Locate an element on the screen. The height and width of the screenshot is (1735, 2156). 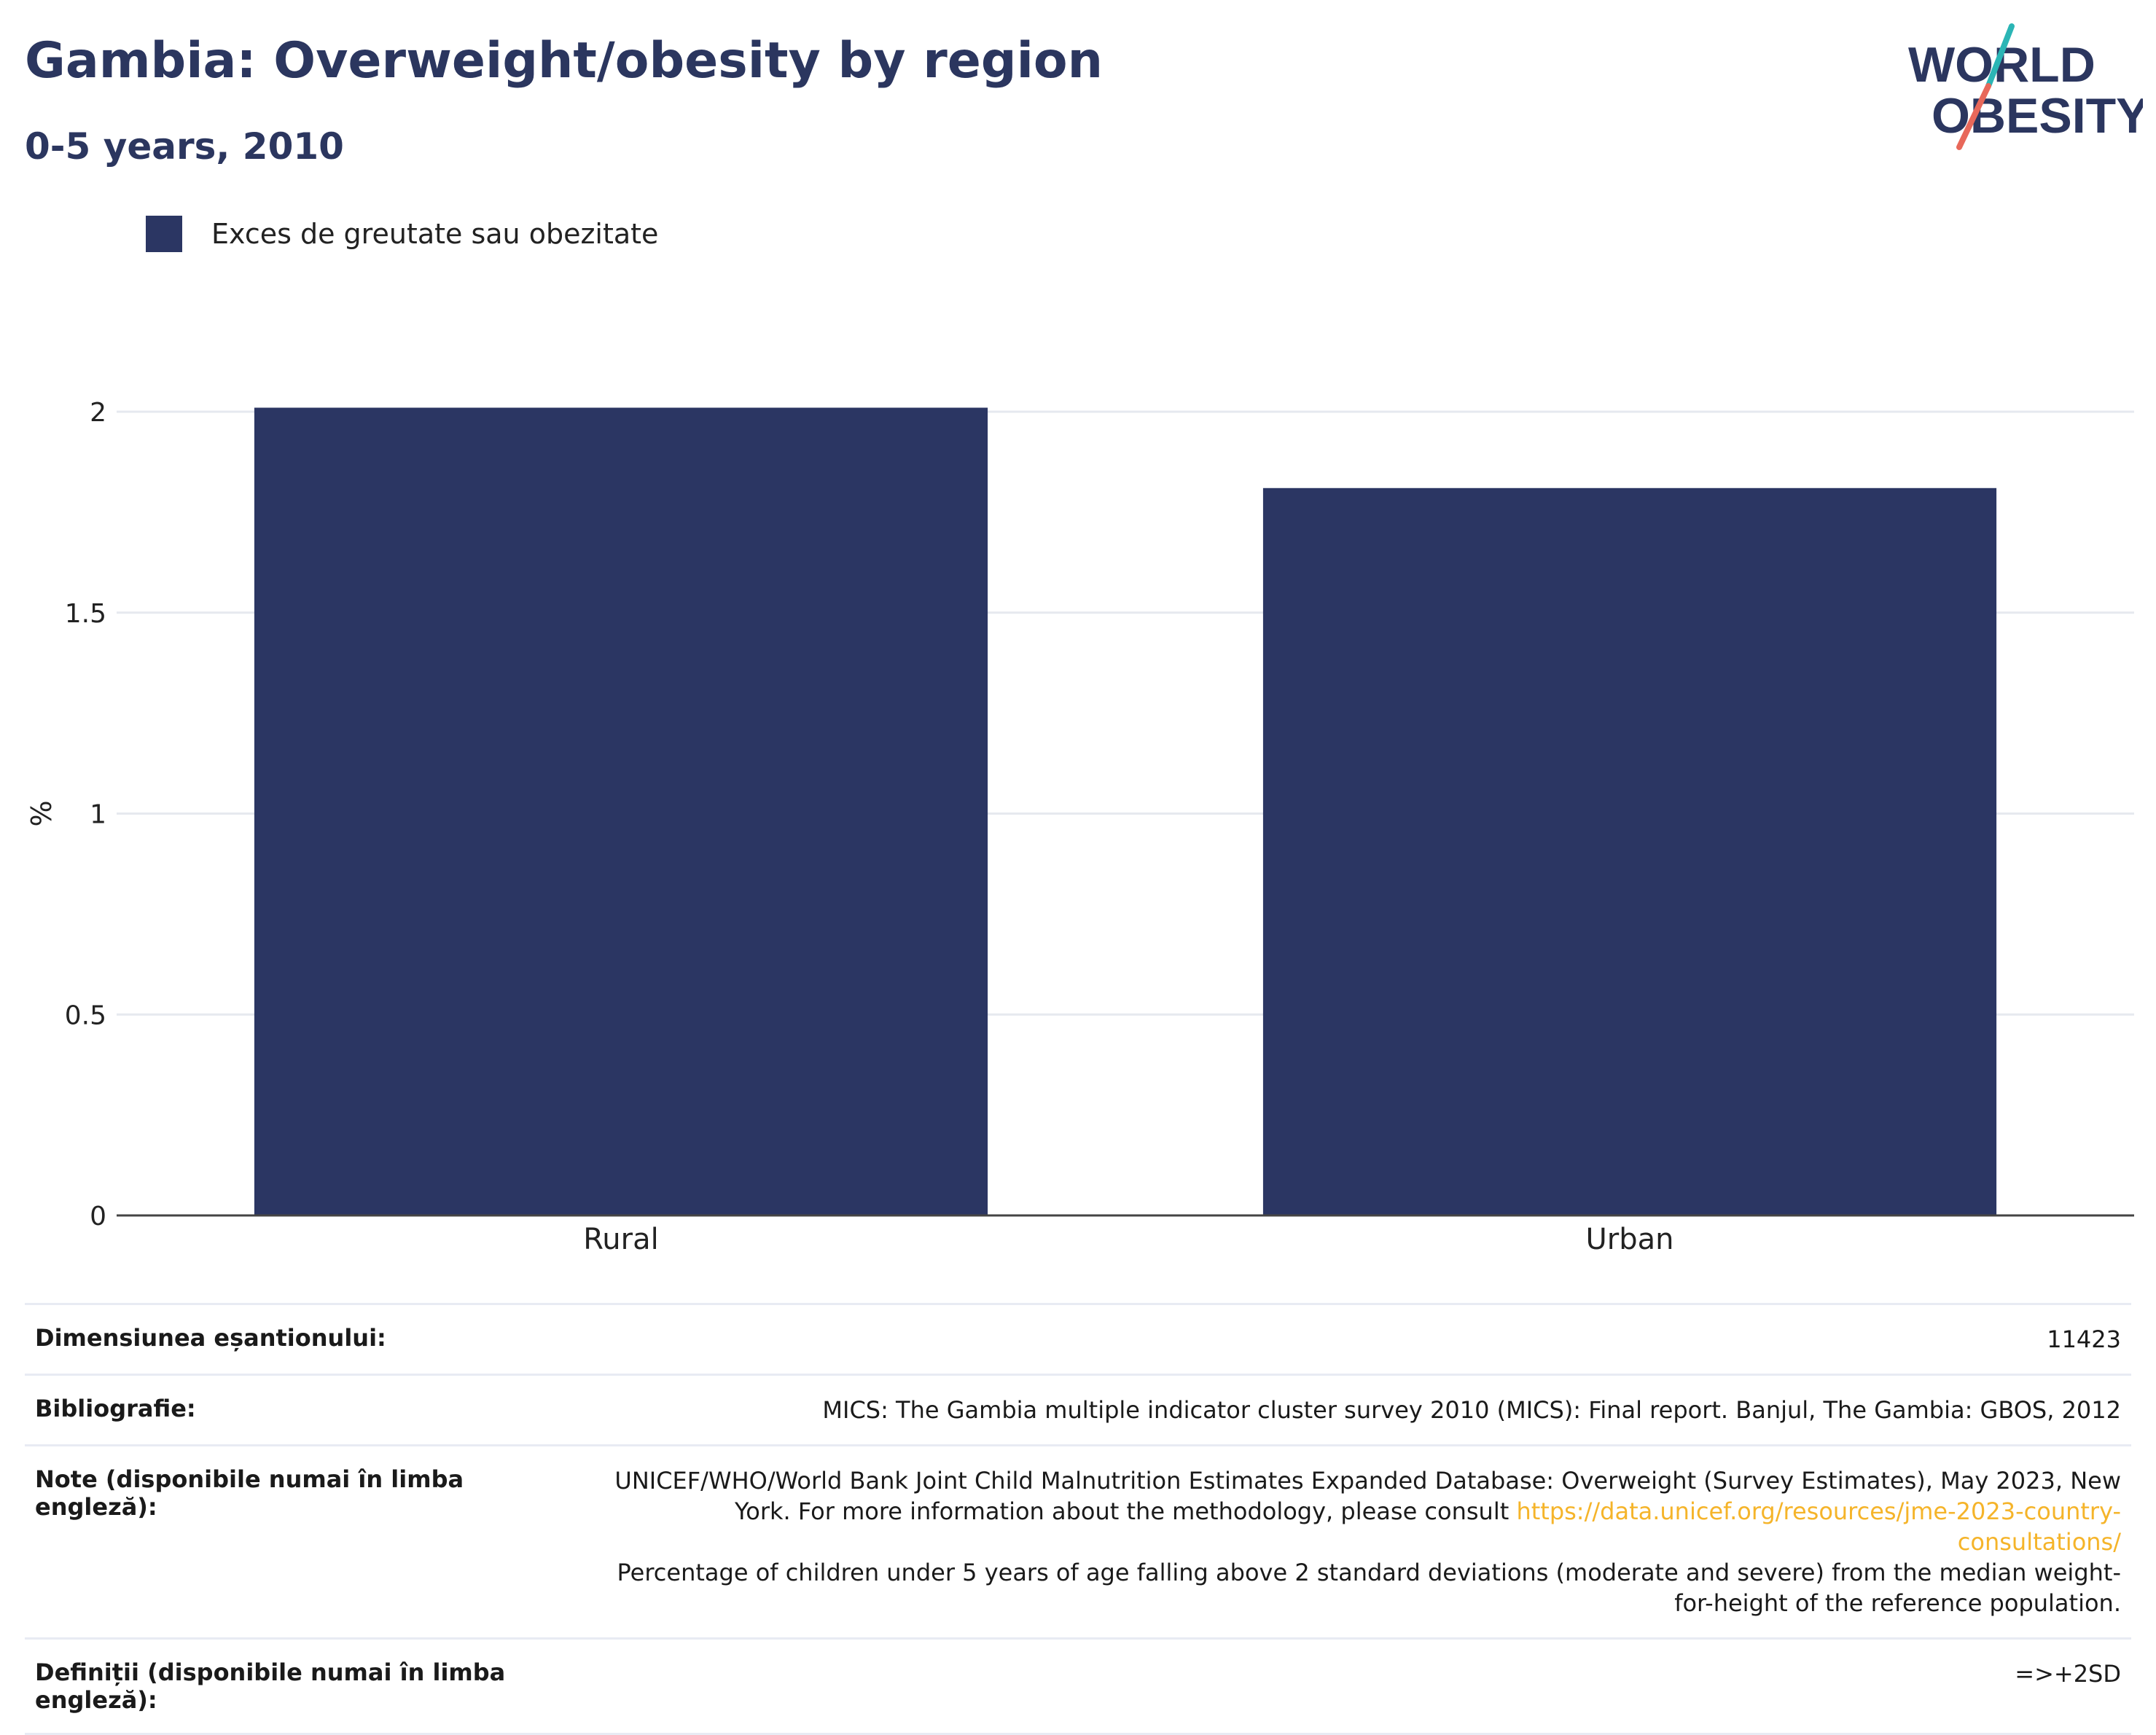
world-obesity-logo: WORLD OBESITY is located at coordinates (2026, 86).